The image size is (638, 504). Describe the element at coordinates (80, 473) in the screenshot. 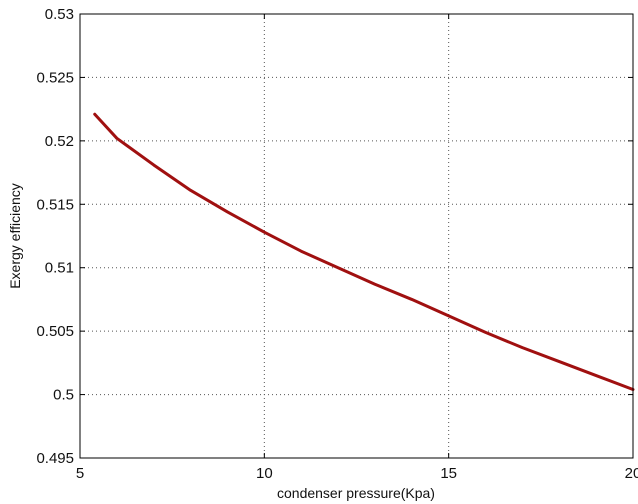

I see `x-tick-label: 5` at that location.